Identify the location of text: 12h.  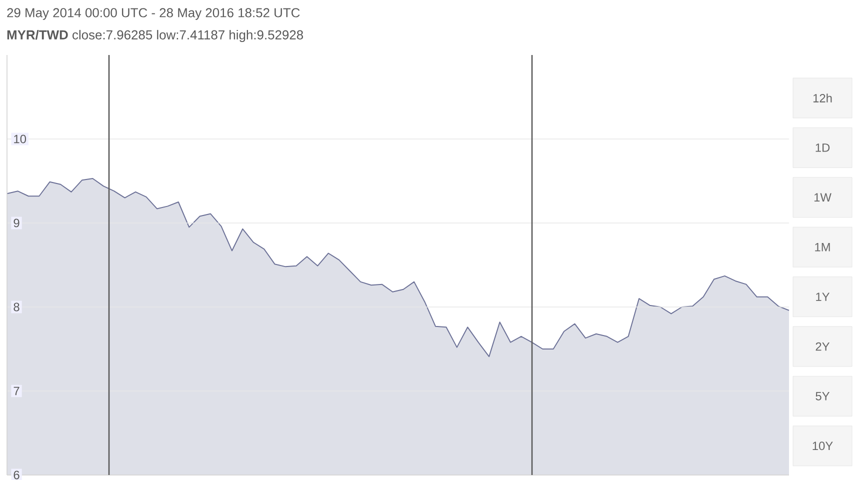
(822, 98).